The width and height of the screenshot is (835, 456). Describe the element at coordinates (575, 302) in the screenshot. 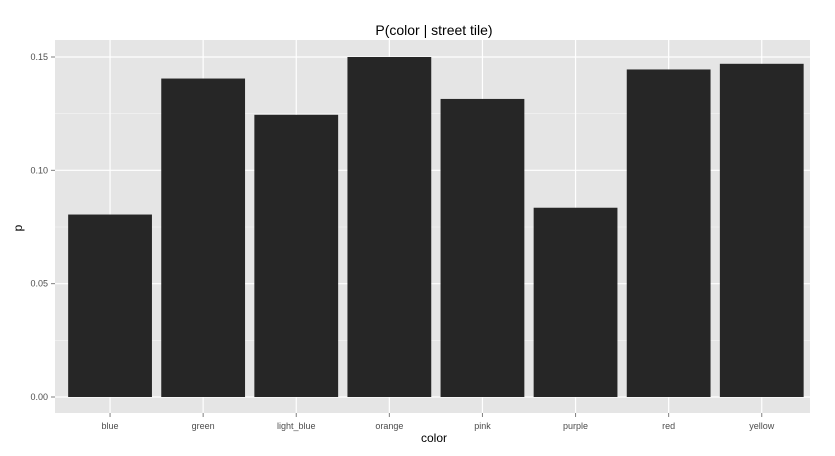

I see `bar-purple` at that location.